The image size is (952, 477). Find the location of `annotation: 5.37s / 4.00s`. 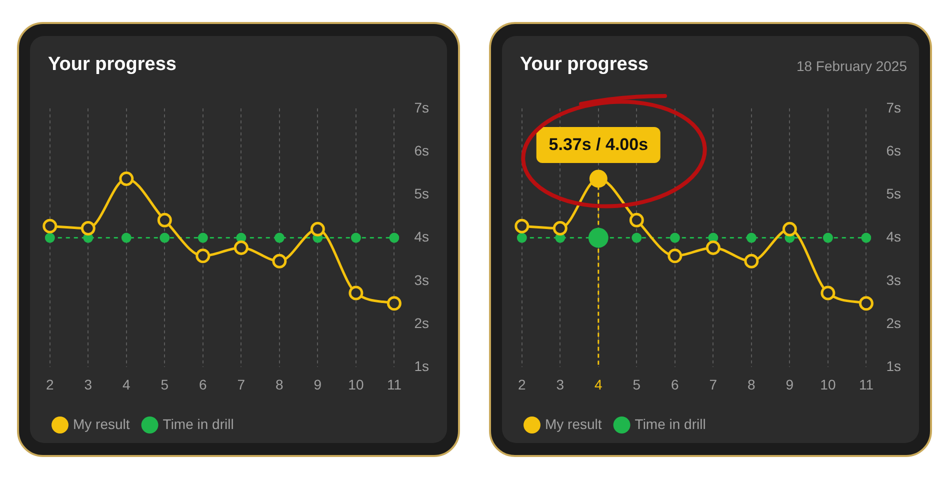

annotation: 5.37s / 4.00s is located at coordinates (598, 144).